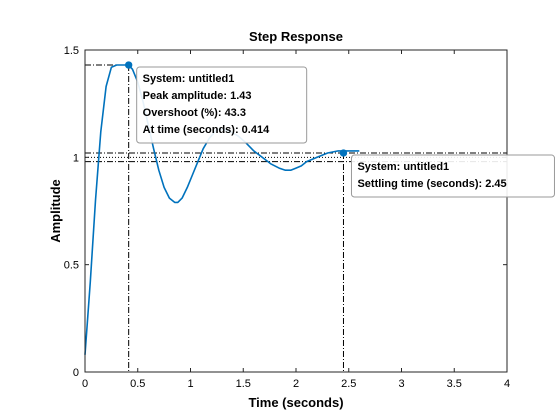  What do you see at coordinates (197, 96) in the screenshot?
I see `datatip-line: Peak amplitude: 1.43` at bounding box center [197, 96].